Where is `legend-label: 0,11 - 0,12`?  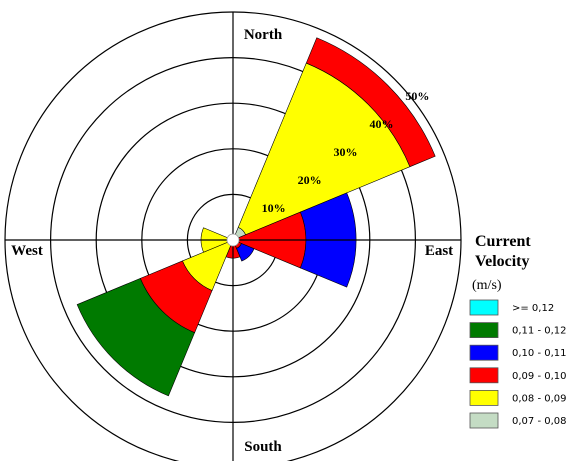
legend-label: 0,11 - 0,12 is located at coordinates (539, 331).